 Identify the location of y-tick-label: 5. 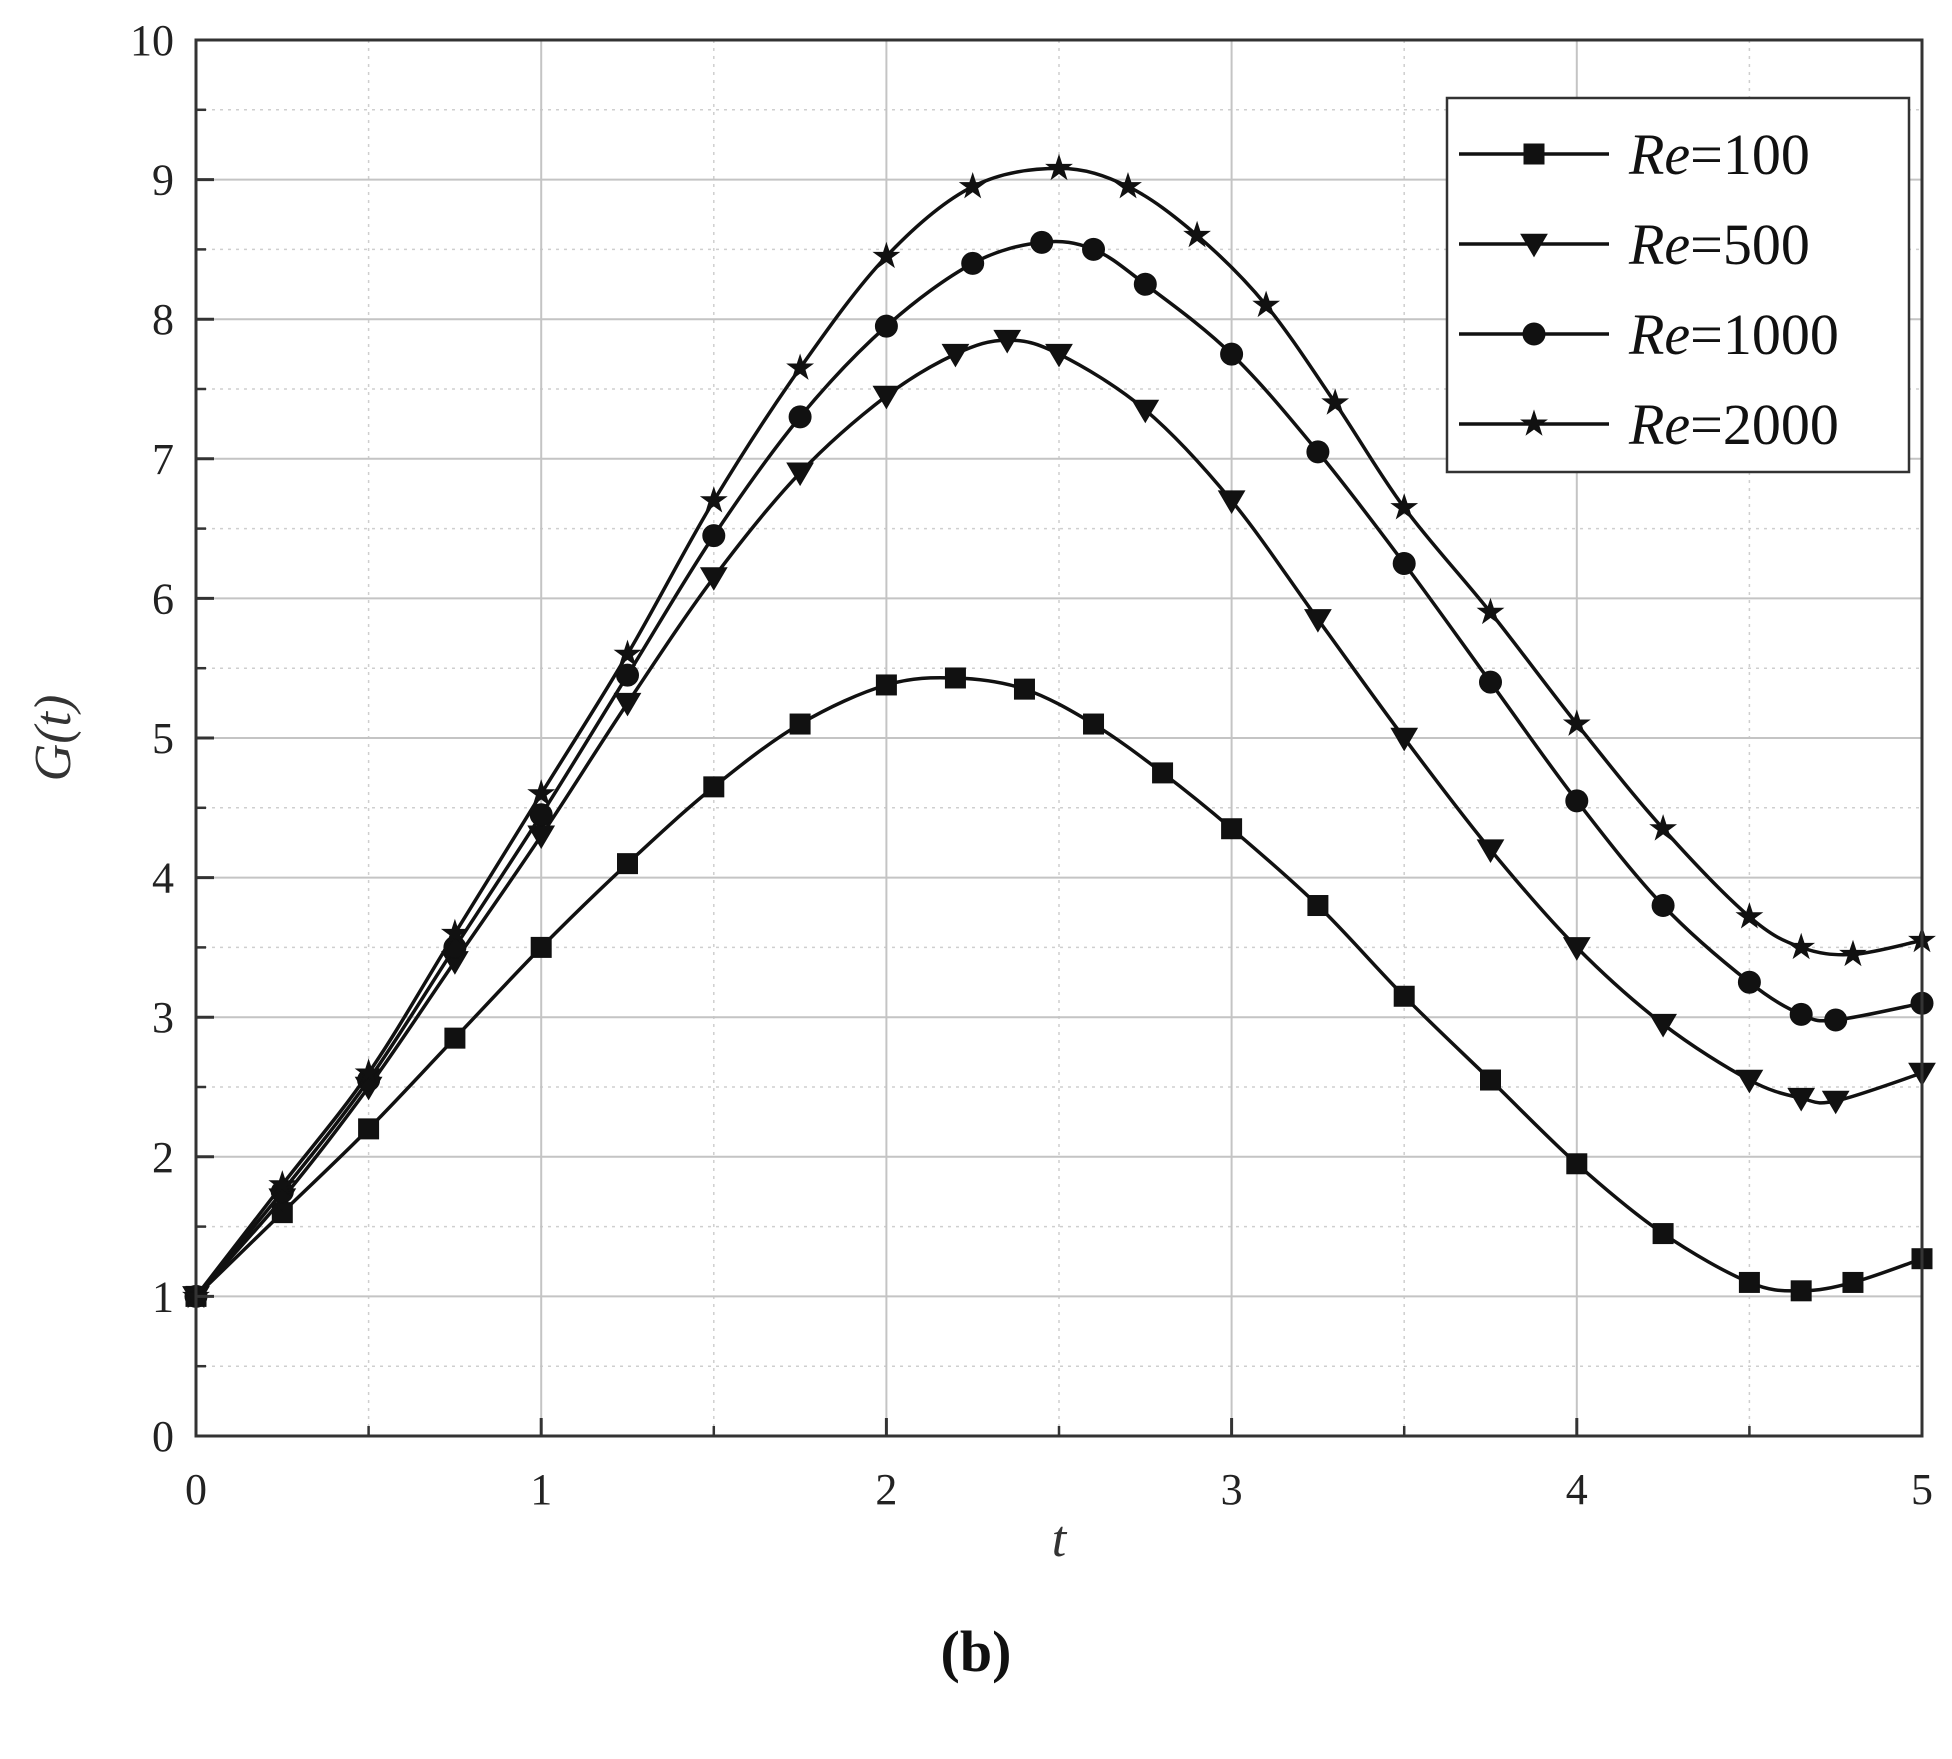
(163, 738).